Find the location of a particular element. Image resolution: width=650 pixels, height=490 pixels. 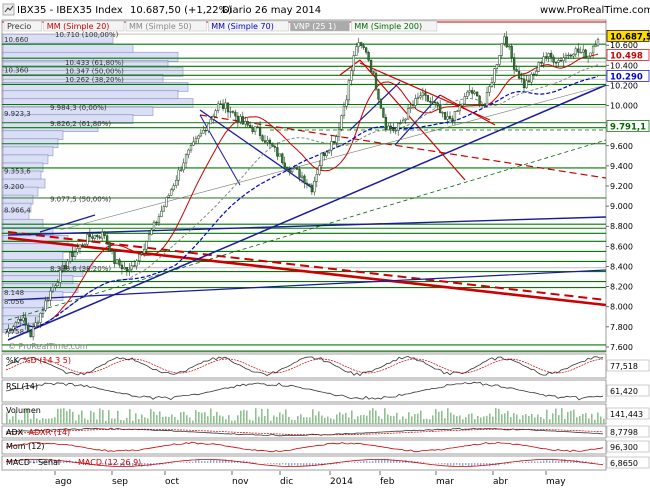

indicator-value-box is located at coordinates (628, 390).